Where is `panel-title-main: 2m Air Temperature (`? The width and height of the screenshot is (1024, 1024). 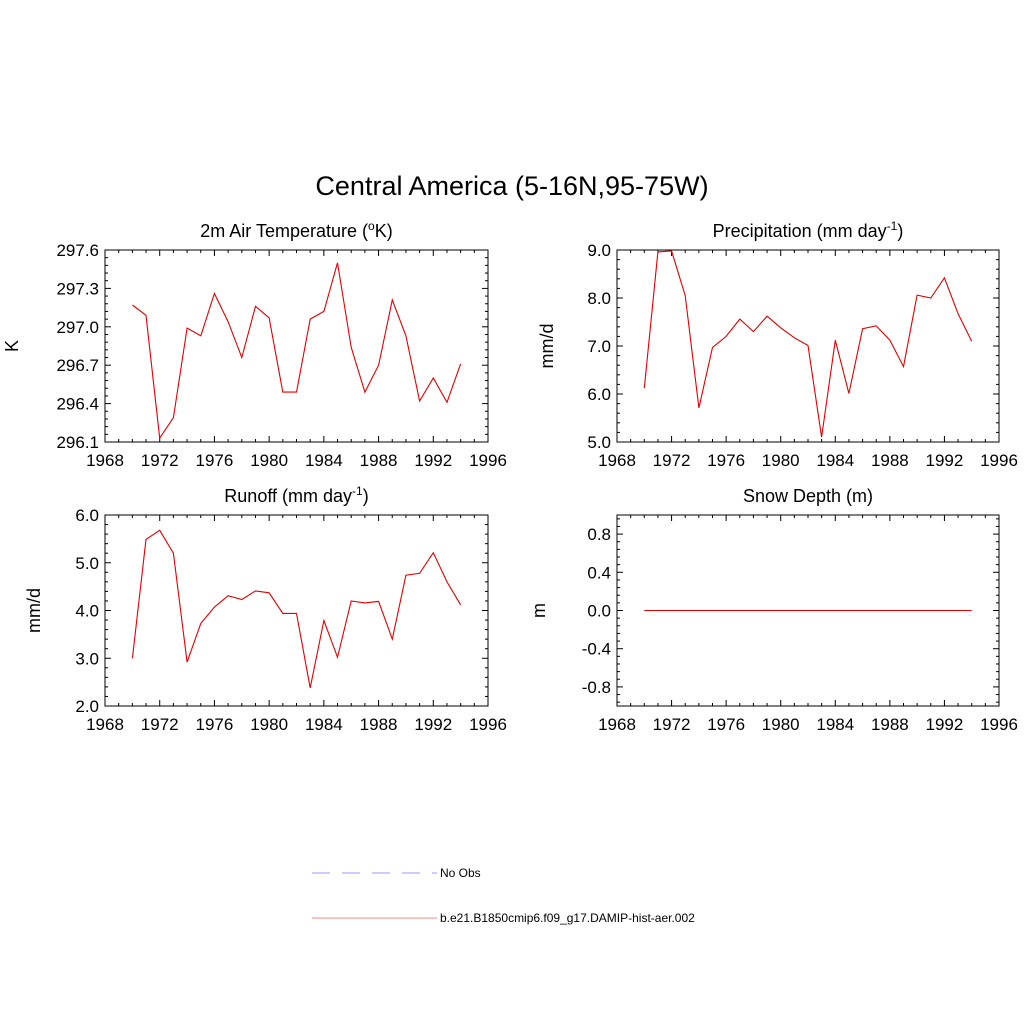
panel-title-main: 2m Air Temperature ( is located at coordinates (284, 231).